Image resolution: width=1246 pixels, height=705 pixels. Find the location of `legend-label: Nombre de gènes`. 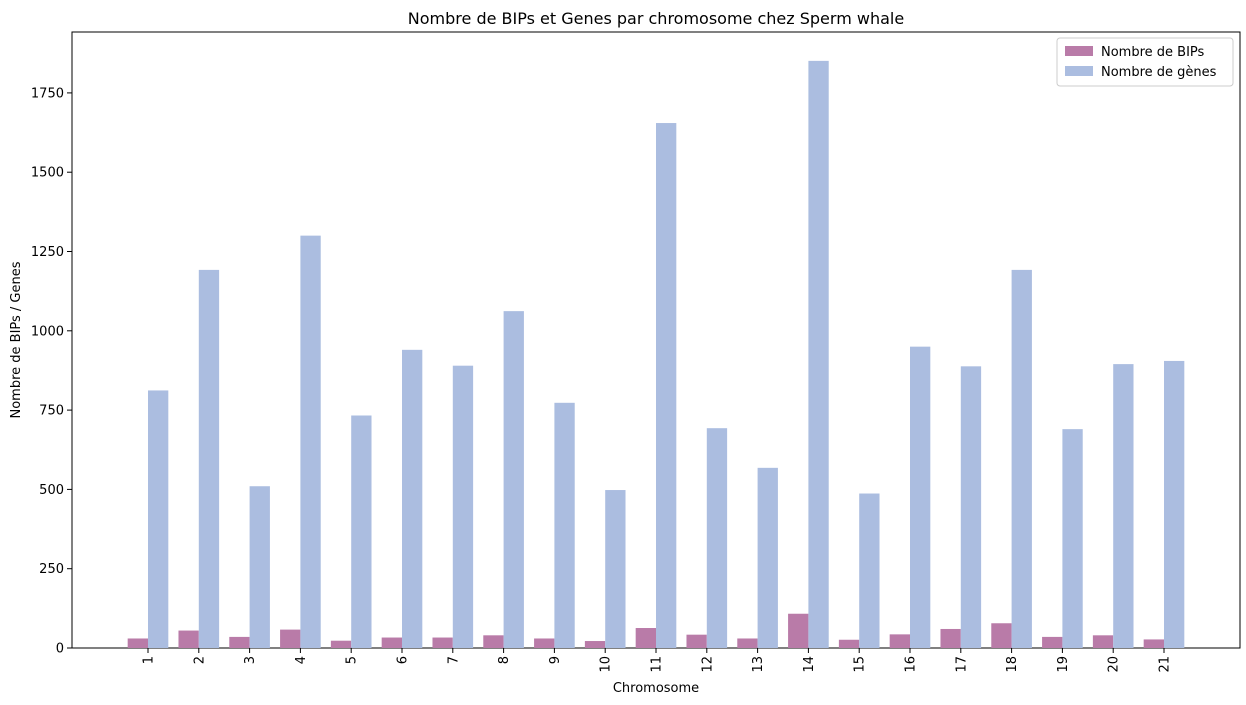

legend-label: Nombre de gènes is located at coordinates (1159, 72).